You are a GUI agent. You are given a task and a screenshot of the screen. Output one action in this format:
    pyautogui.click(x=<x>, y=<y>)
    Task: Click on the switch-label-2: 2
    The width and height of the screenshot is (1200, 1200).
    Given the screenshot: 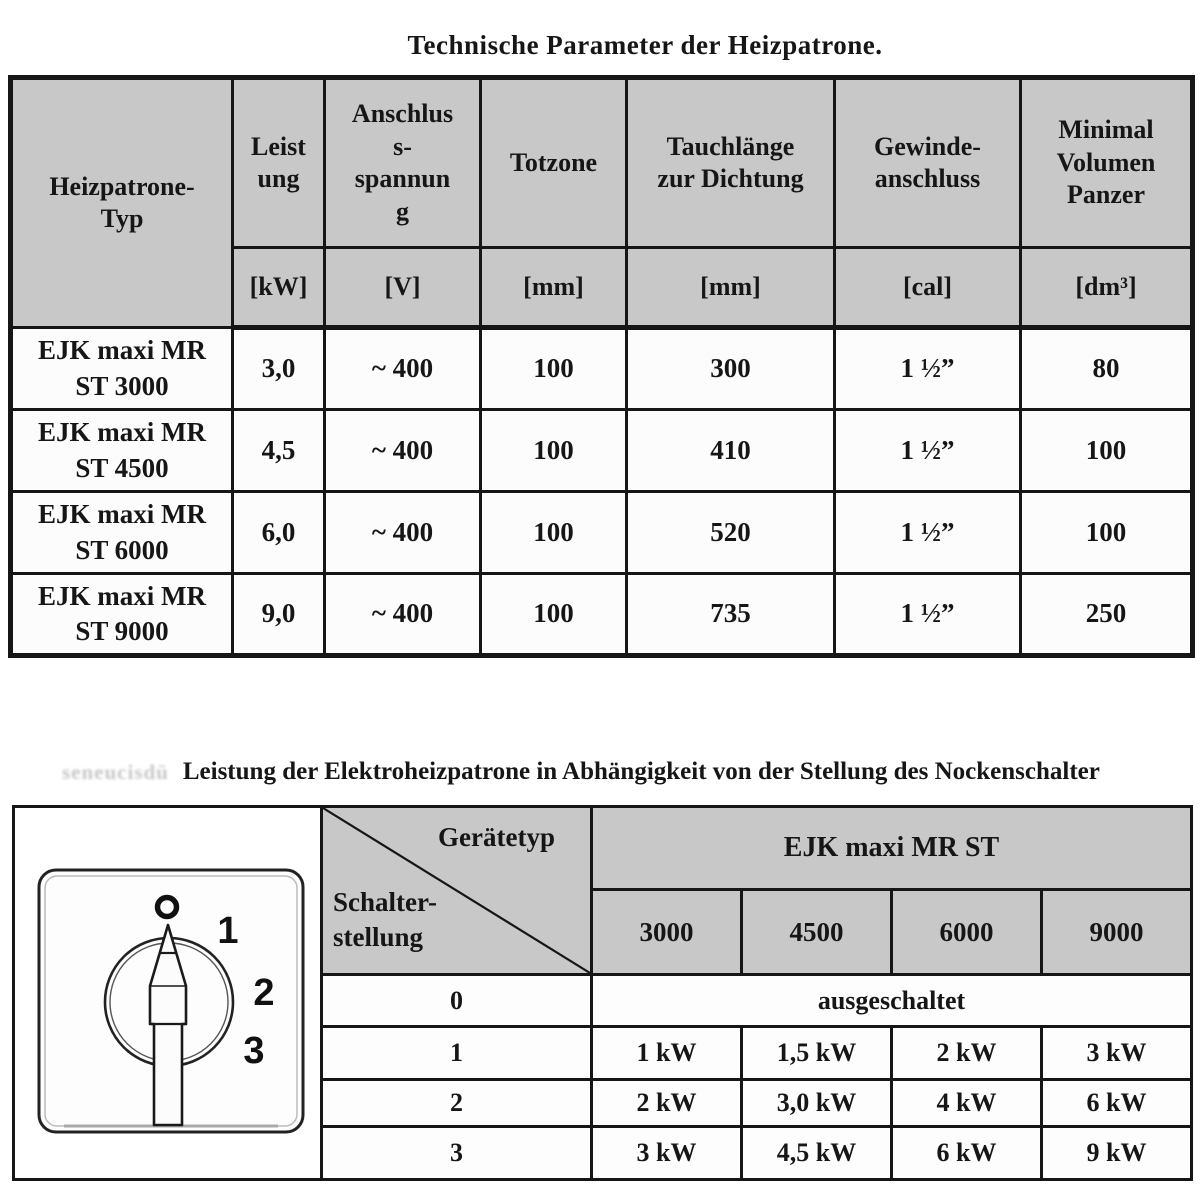 What is the action you would take?
    pyautogui.click(x=263, y=993)
    